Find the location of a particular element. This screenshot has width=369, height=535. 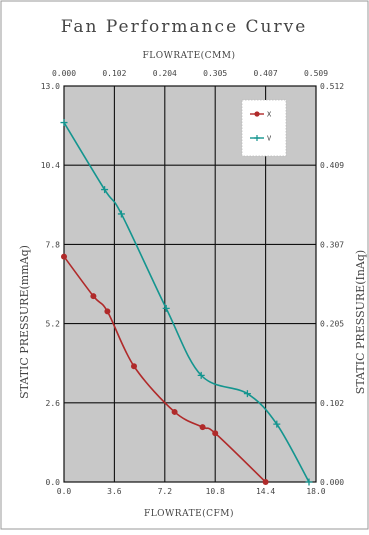

x-tick-label-bottom: 18.0 is located at coordinates (315, 491).